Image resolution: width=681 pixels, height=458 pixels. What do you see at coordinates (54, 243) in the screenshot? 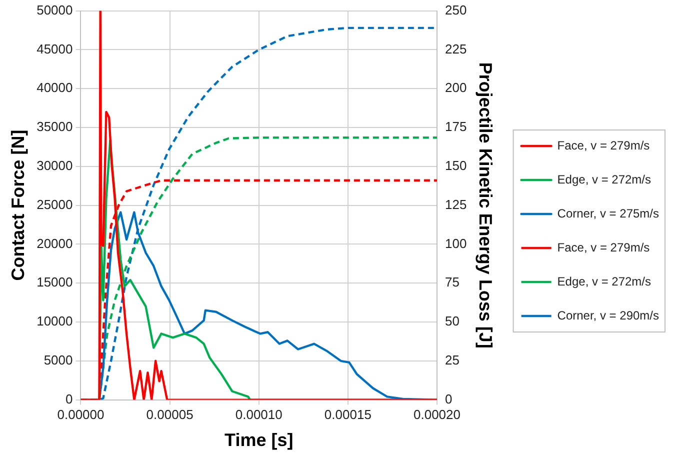
I see `y-tick-label: 20000` at bounding box center [54, 243].